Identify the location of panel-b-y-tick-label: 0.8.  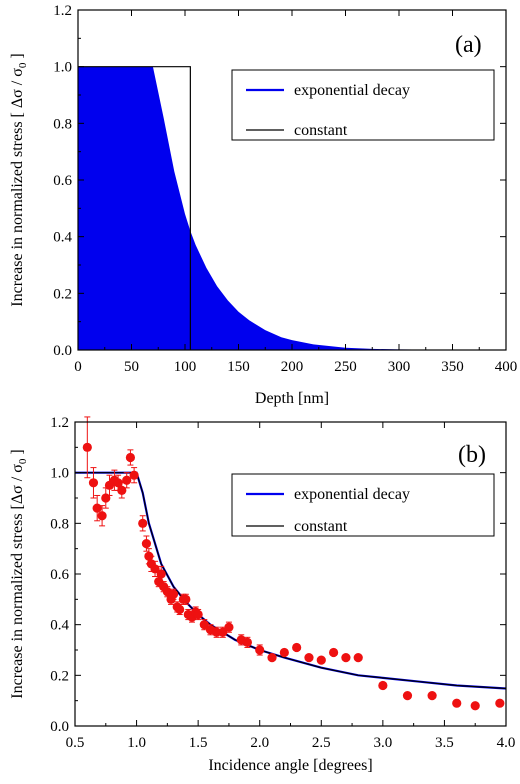
(59, 524).